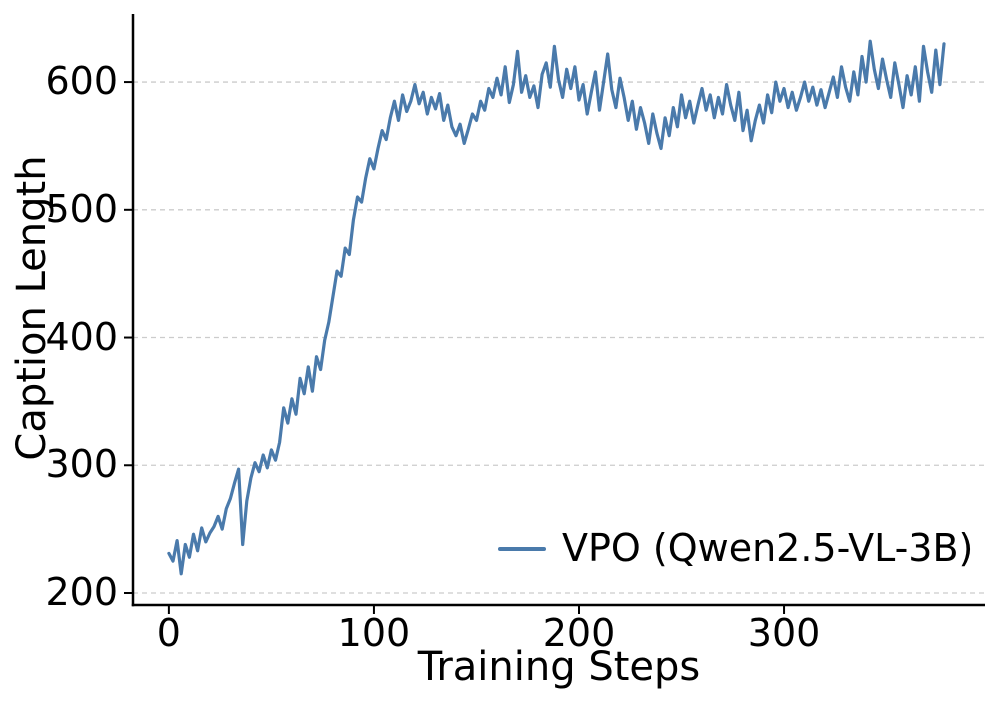 This screenshot has height=703, width=996. Describe the element at coordinates (81, 336) in the screenshot. I see `y-tick-label: 400` at that location.